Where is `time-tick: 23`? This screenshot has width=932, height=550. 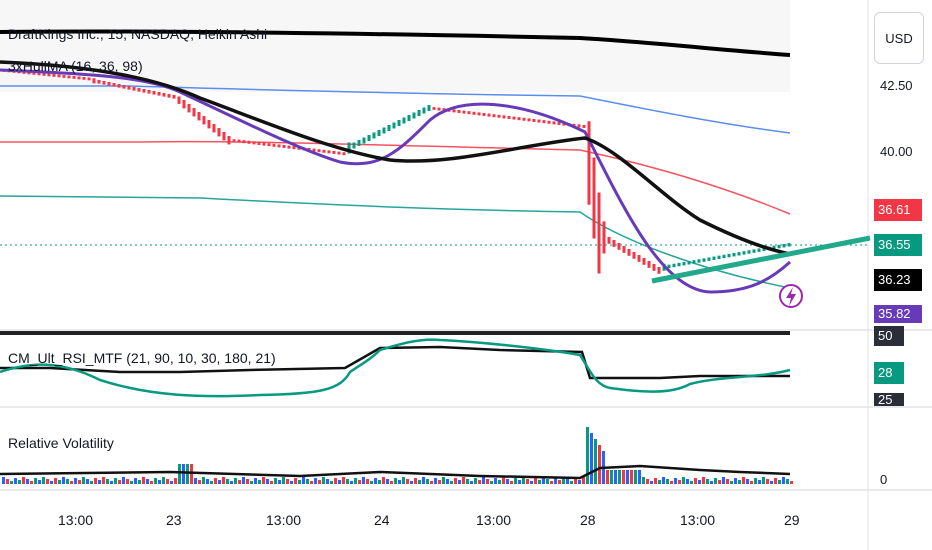 time-tick: 23 is located at coordinates (174, 520).